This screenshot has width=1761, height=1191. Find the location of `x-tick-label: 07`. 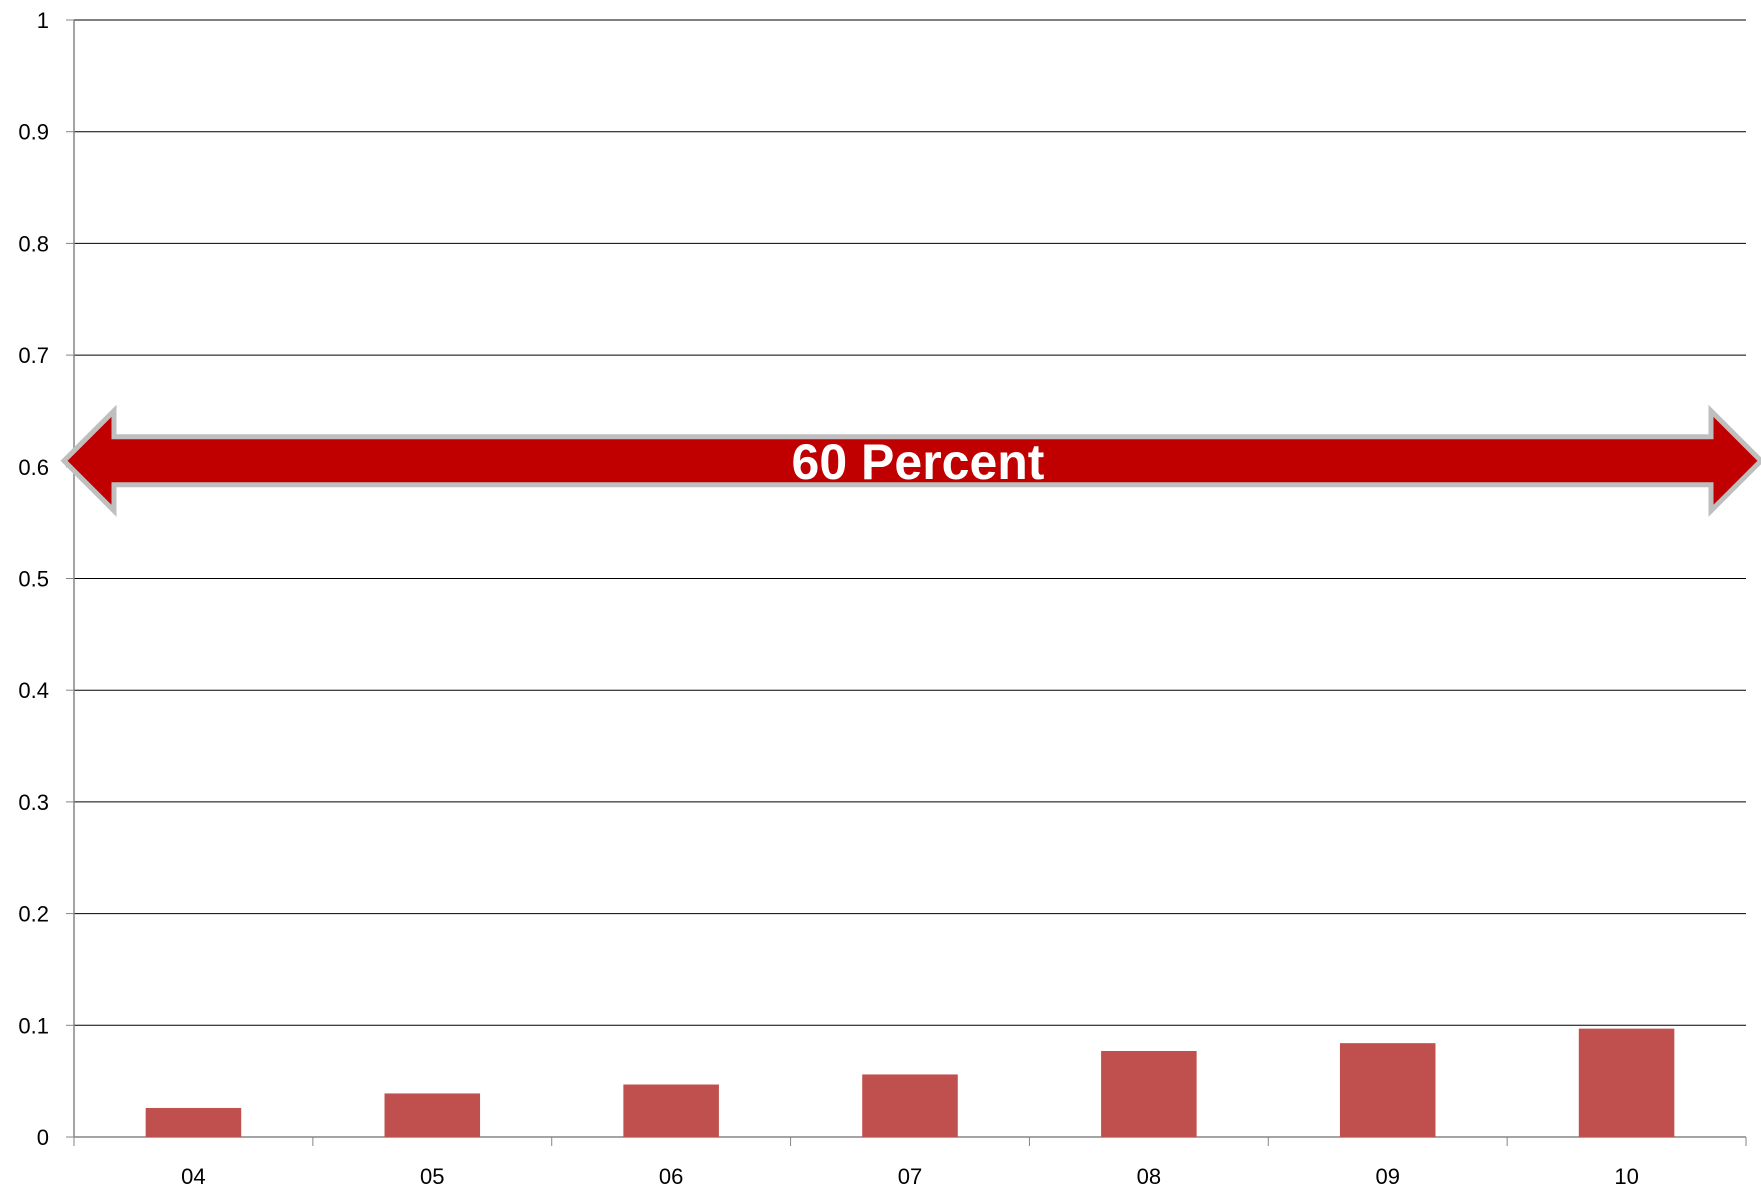

x-tick-label: 07 is located at coordinates (910, 1176).